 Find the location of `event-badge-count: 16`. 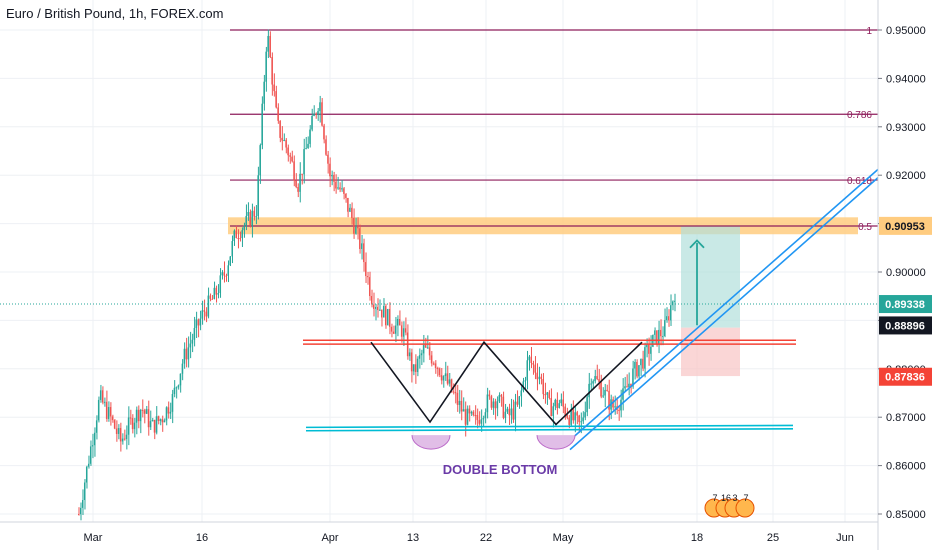

event-badge-count: 16 is located at coordinates (726, 498).